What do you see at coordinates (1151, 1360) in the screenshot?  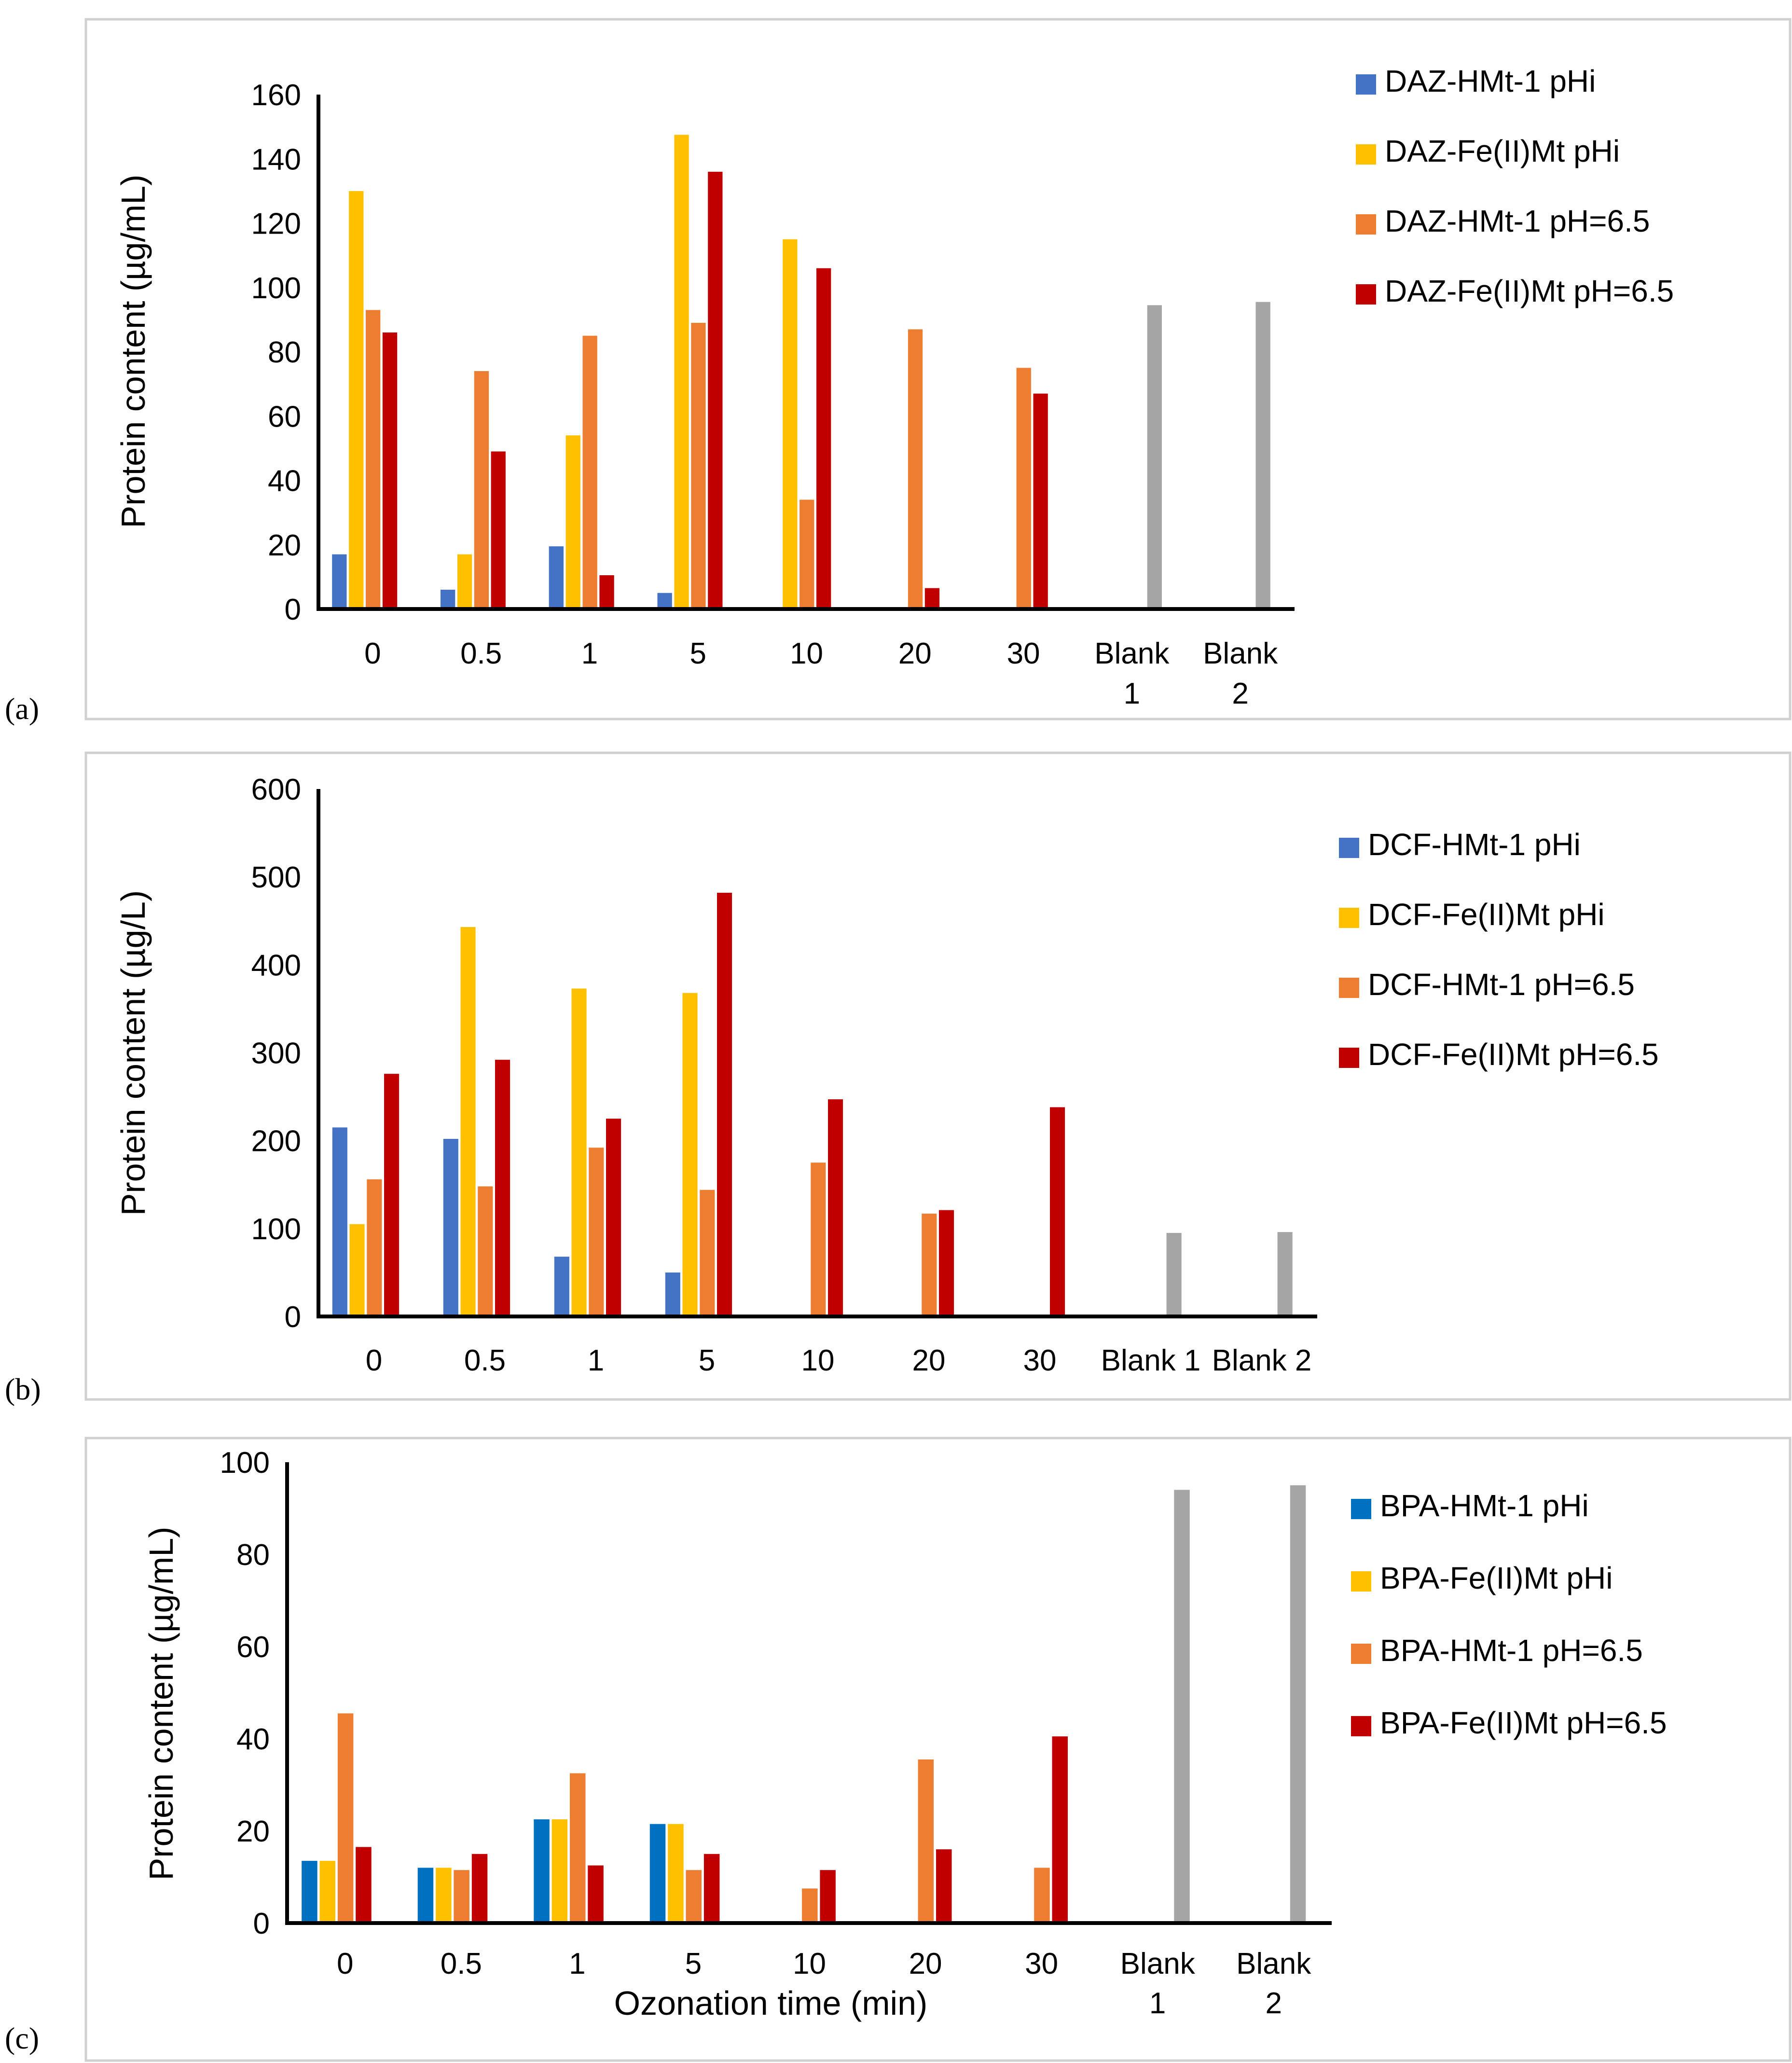 I see `x-tick-label: Blank 1` at bounding box center [1151, 1360].